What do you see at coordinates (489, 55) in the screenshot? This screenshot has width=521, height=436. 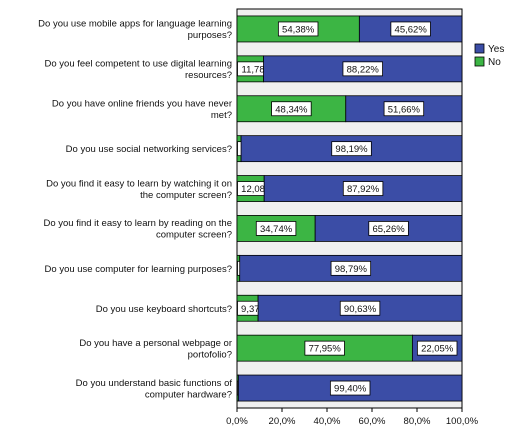 I see `legend: Yes No` at bounding box center [489, 55].